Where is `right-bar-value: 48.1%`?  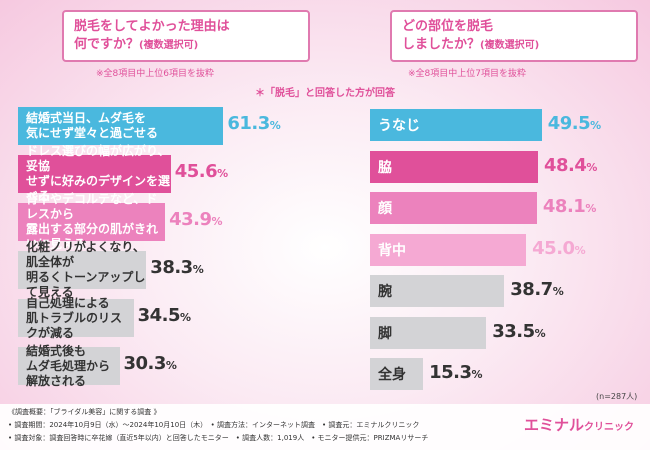 right-bar-value: 48.1% is located at coordinates (569, 206).